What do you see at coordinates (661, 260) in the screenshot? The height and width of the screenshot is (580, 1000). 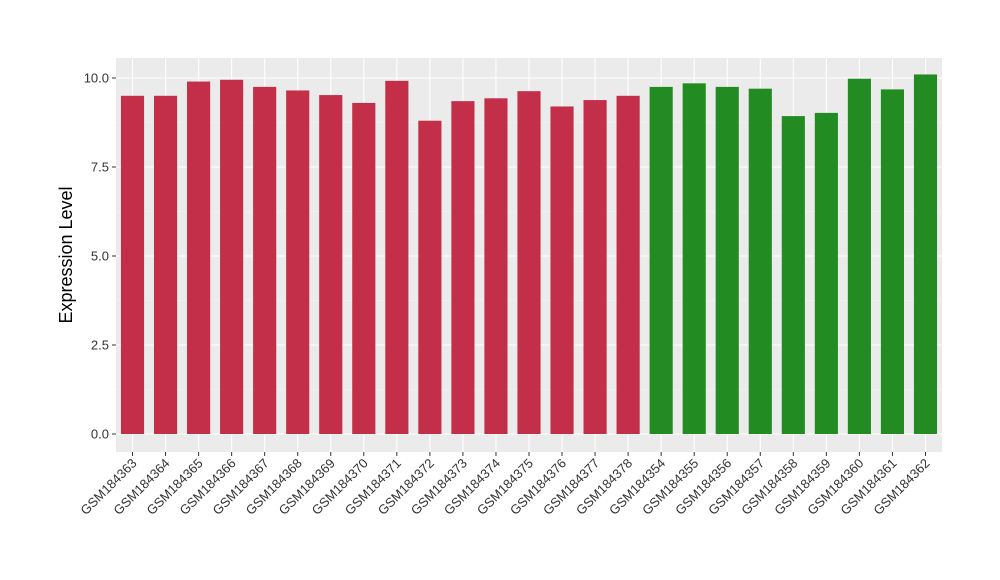 I see `bar-GSM184354` at bounding box center [661, 260].